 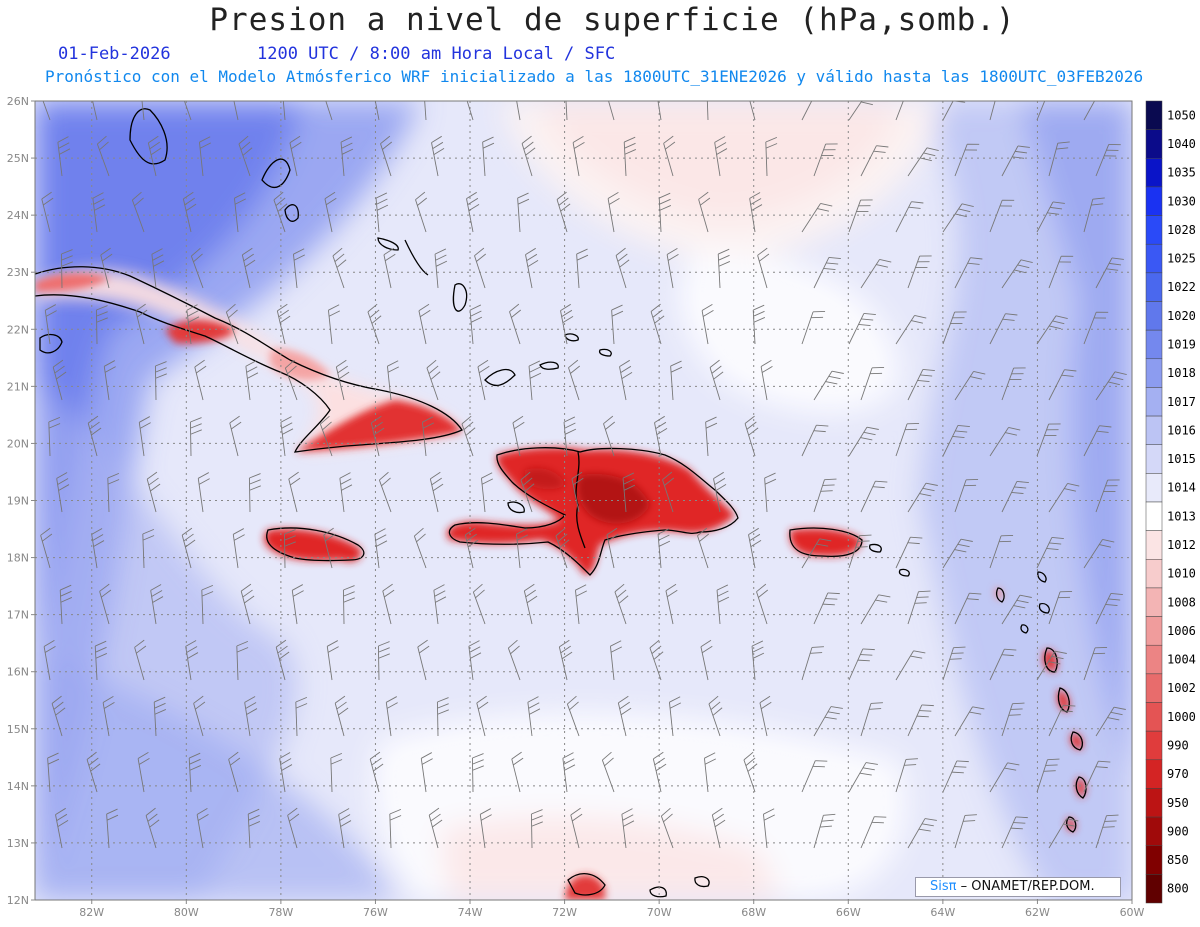 I want to click on colorbar-label: 1022, so click(x=1181, y=287).